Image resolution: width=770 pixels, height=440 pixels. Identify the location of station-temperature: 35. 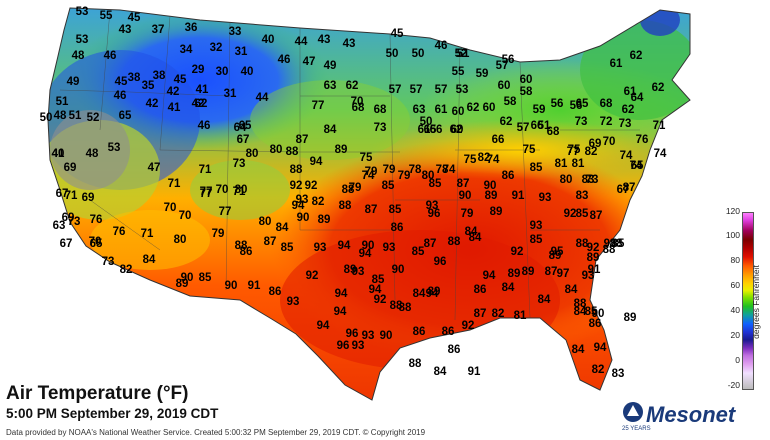
(148, 86).